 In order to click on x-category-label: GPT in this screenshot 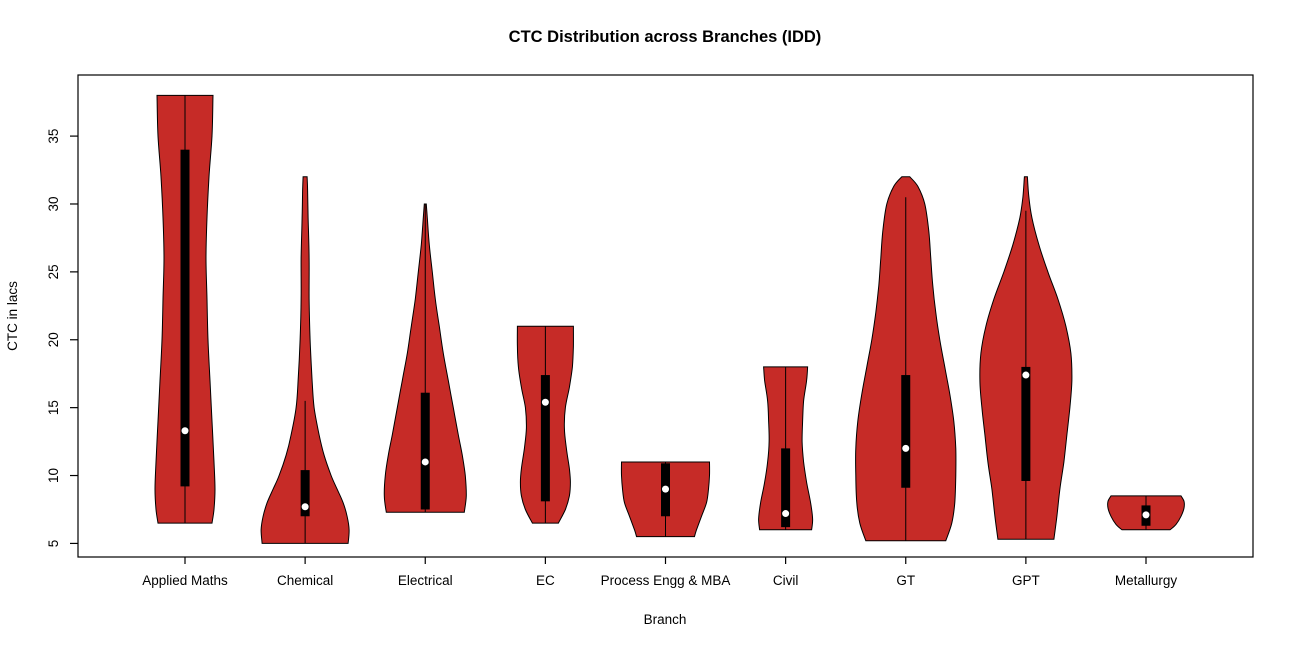, I will do `click(1026, 580)`.